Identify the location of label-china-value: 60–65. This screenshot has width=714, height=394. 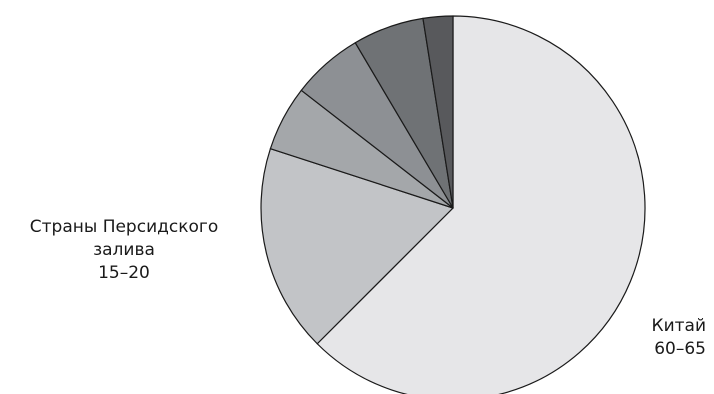
(680, 349).